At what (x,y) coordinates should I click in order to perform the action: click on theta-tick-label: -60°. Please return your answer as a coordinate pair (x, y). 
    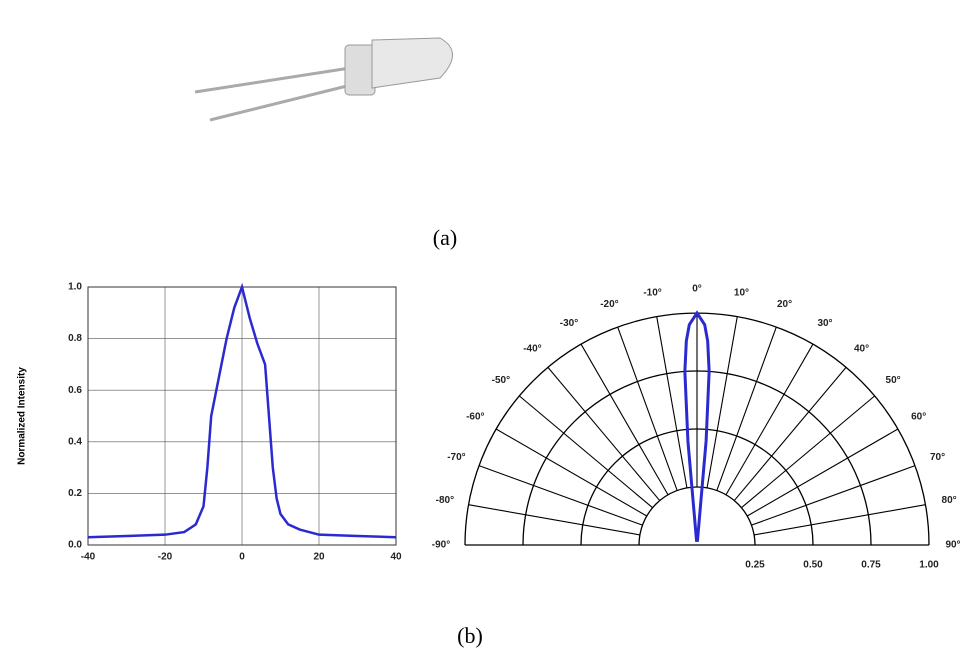
    Looking at the image, I should click on (475, 417).